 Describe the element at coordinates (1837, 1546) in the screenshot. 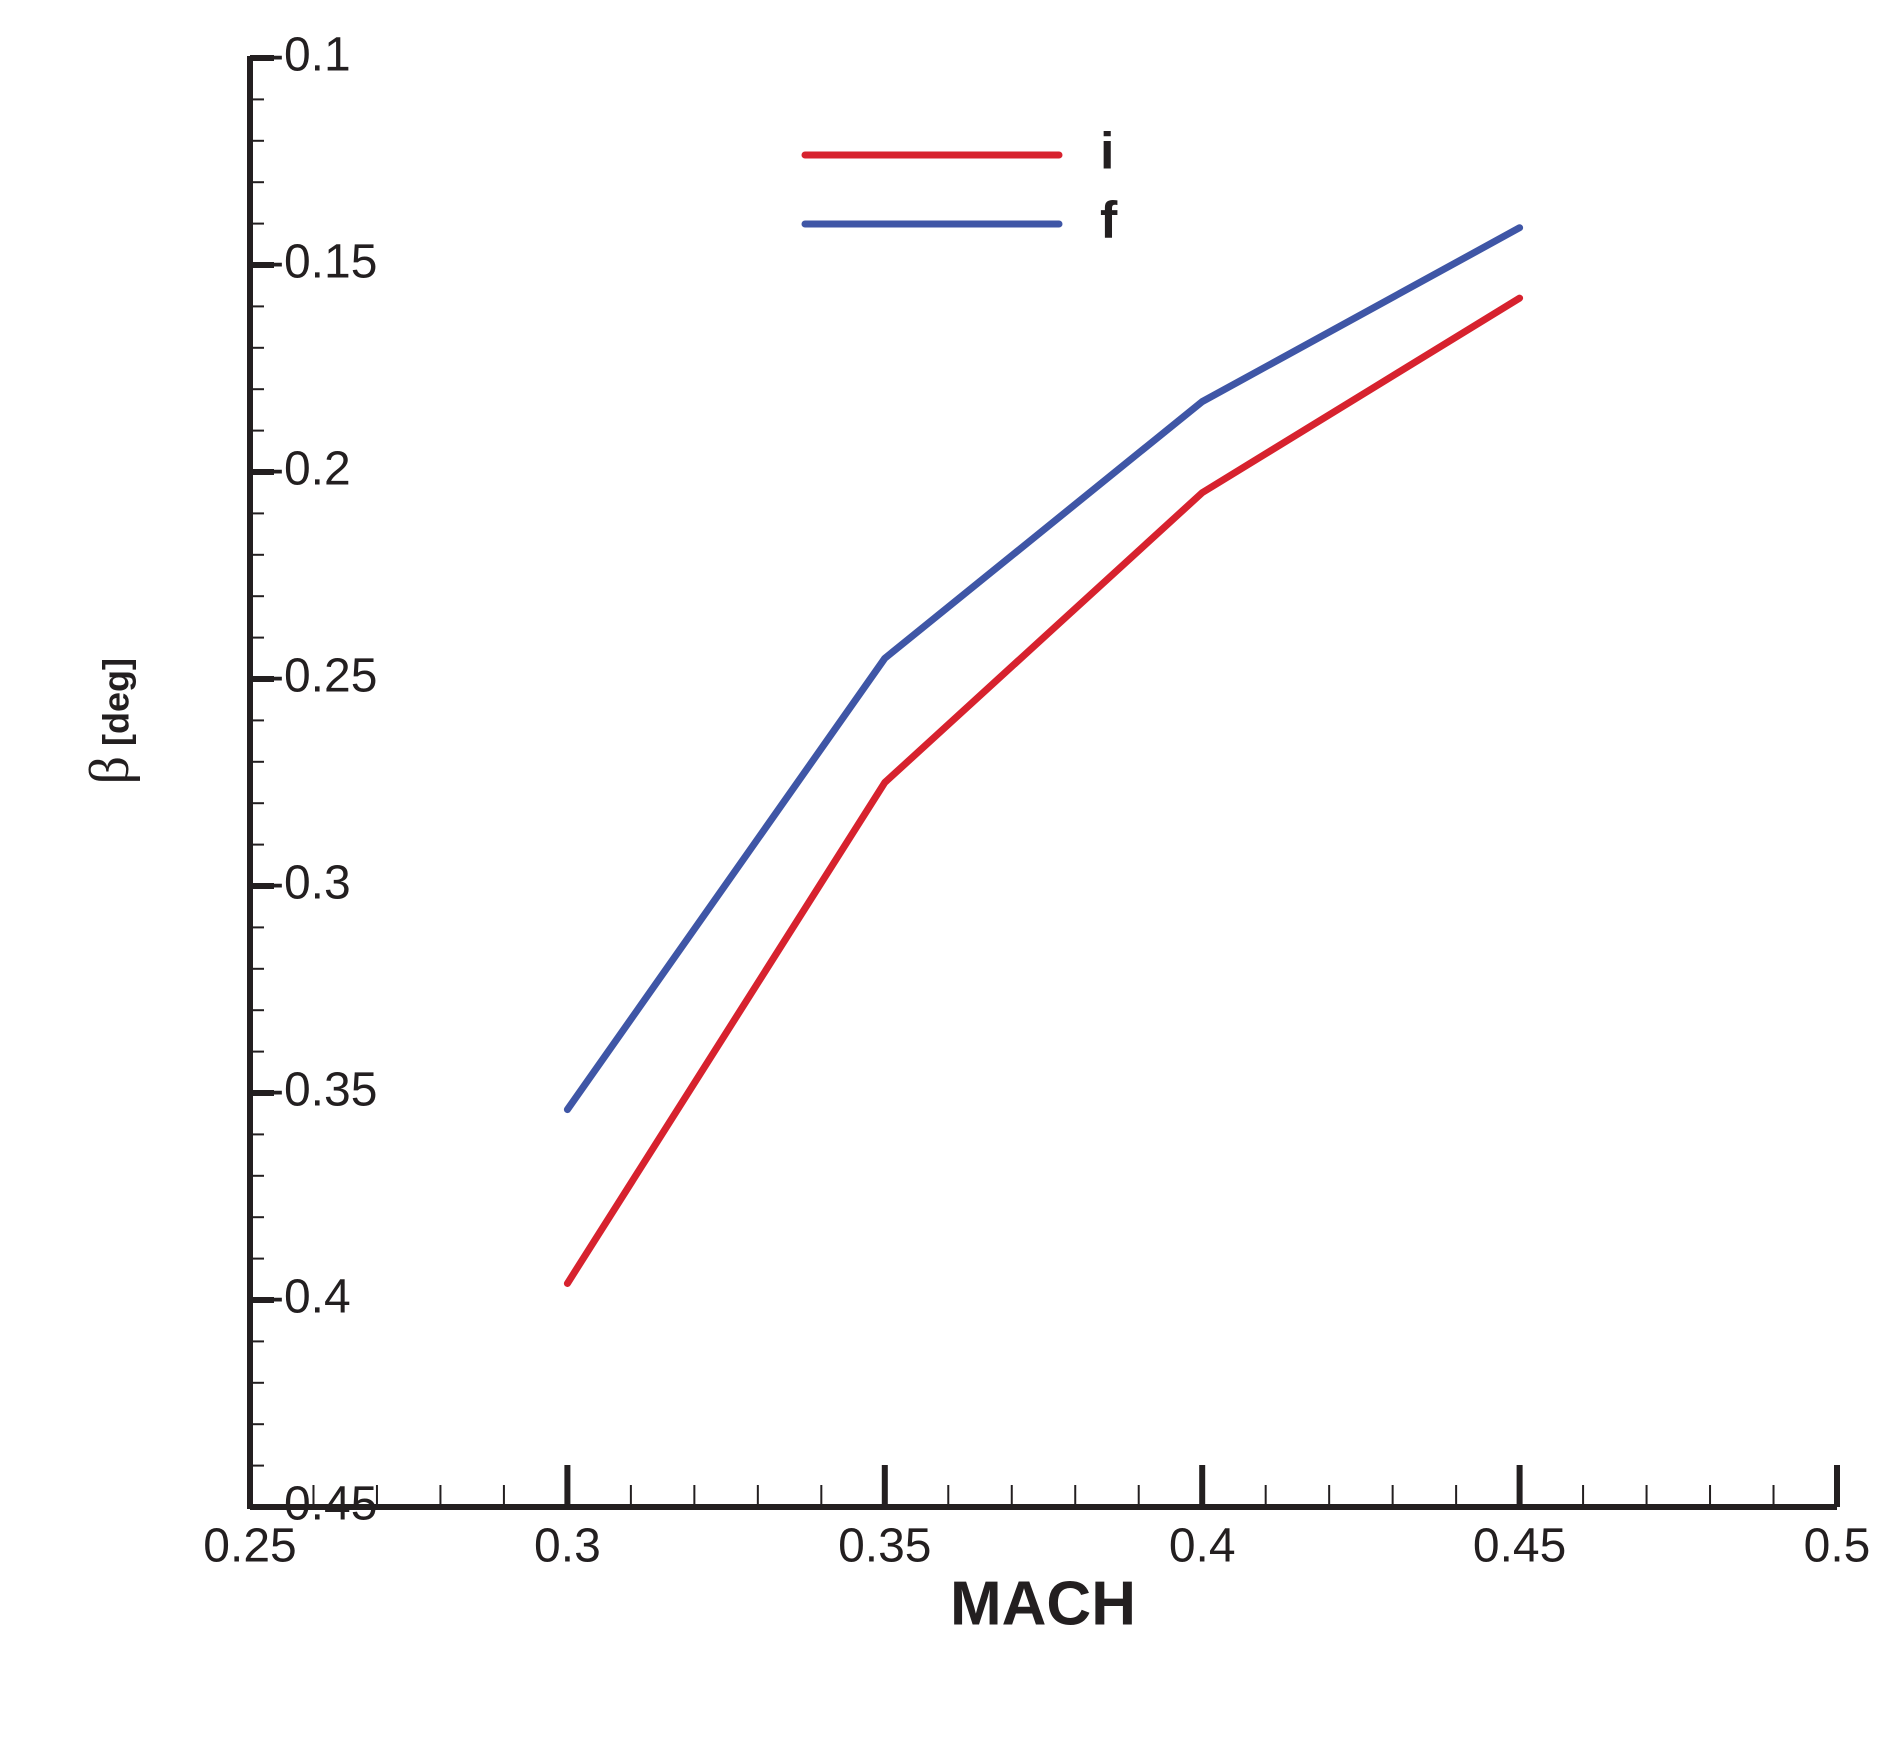

I see `x-tick-label: 0.5` at that location.